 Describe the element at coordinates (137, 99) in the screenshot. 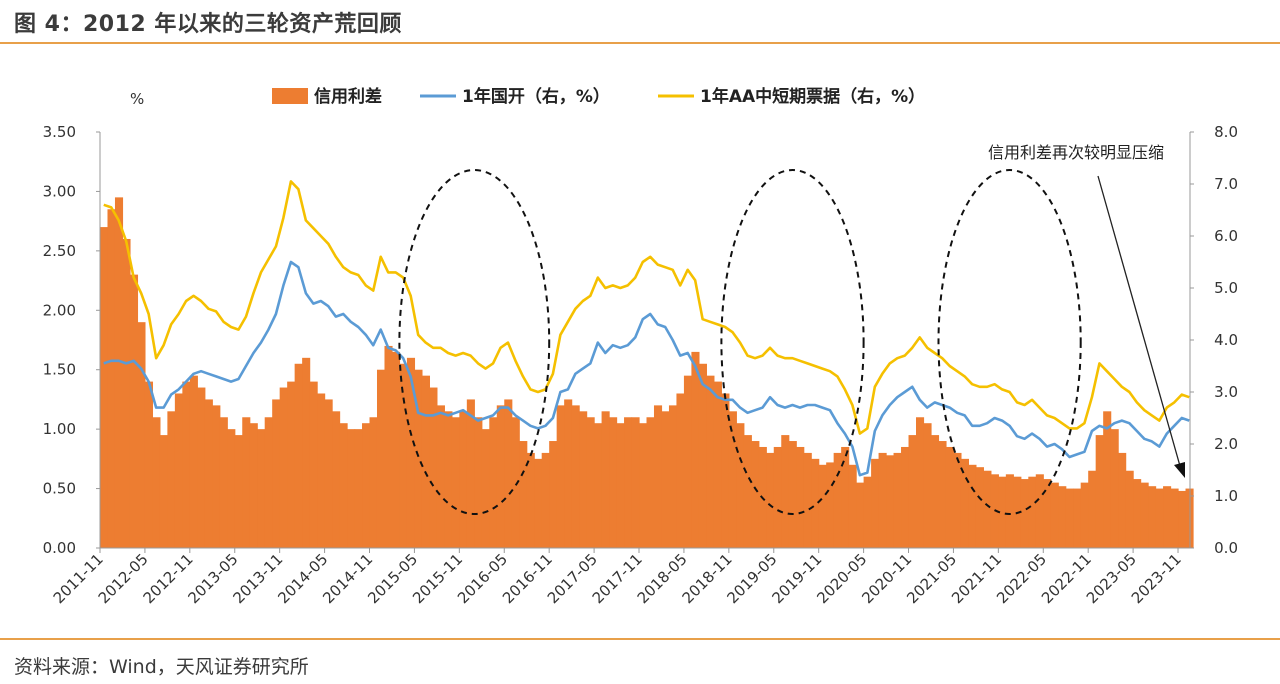

I see `left-axis-unit: %` at that location.